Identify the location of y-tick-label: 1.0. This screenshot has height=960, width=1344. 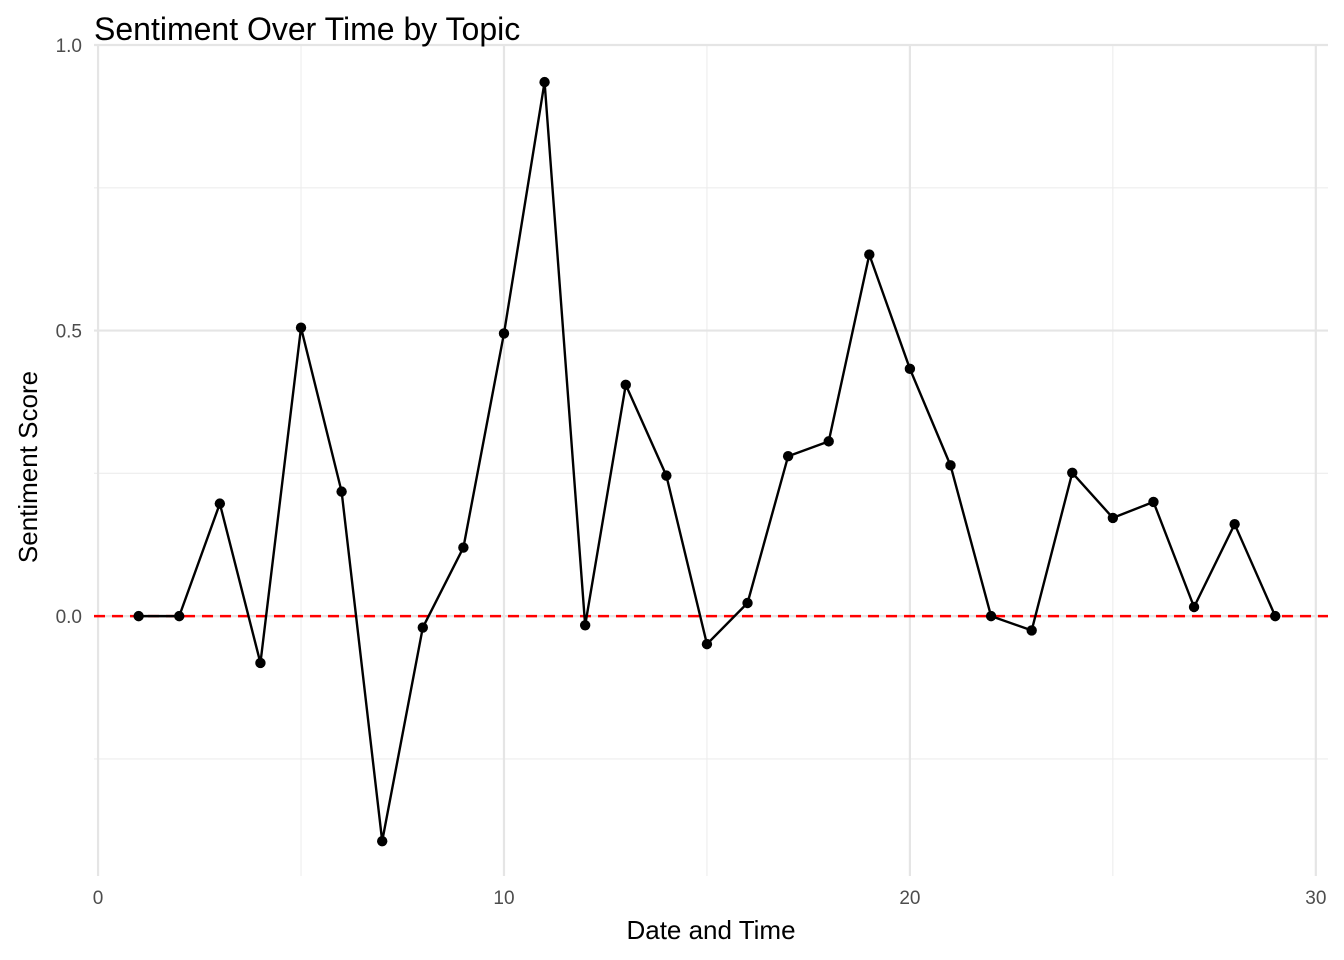
(69, 46).